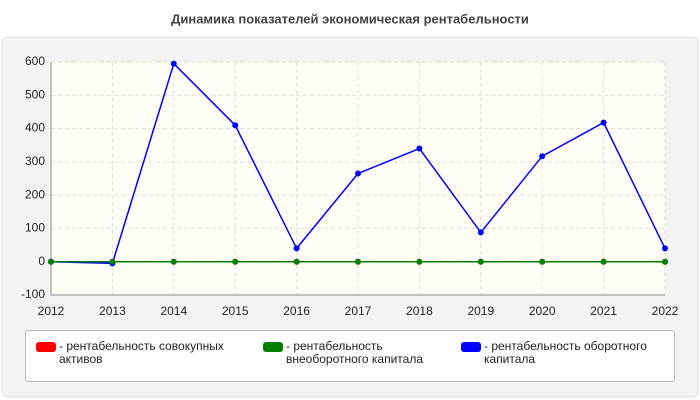  Describe the element at coordinates (112, 311) in the screenshot. I see `x-tick-label: 2013` at that location.